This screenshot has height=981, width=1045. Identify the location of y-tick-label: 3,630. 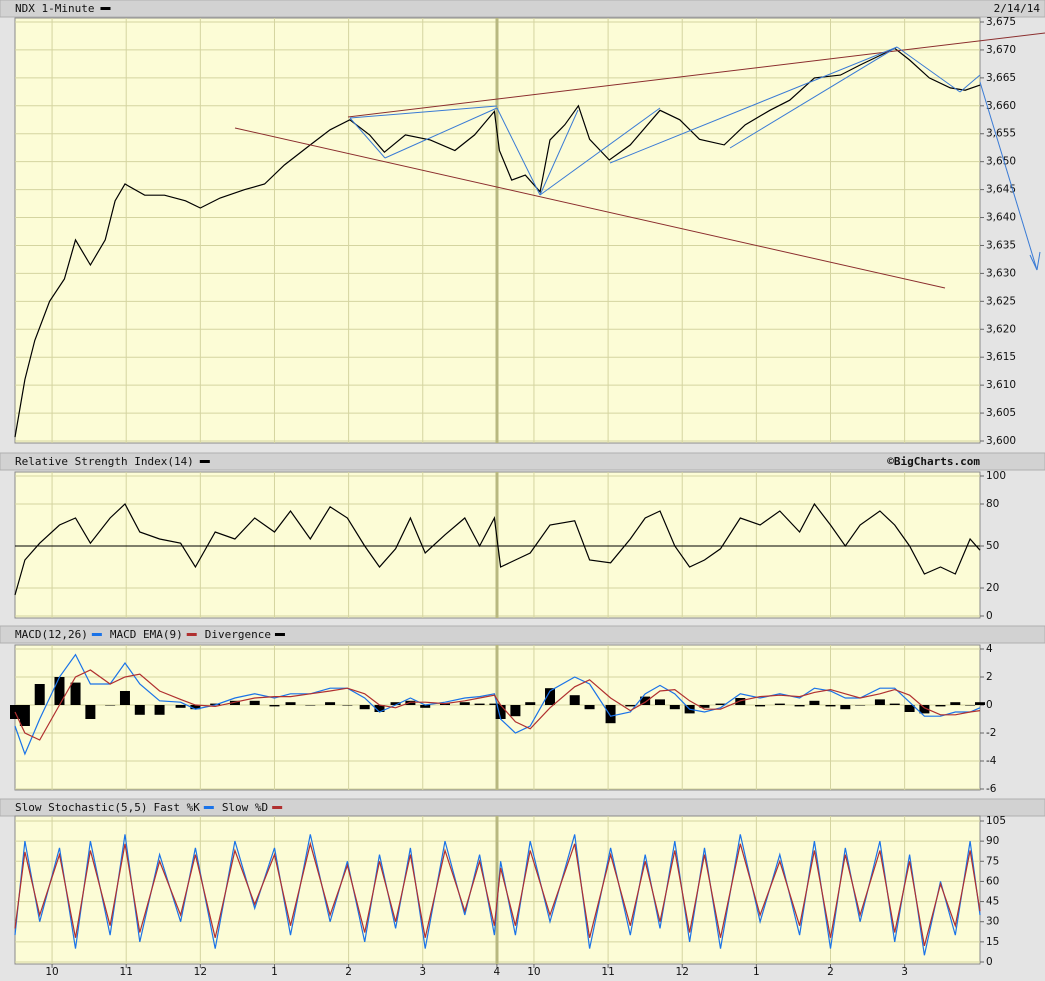
(1001, 273).